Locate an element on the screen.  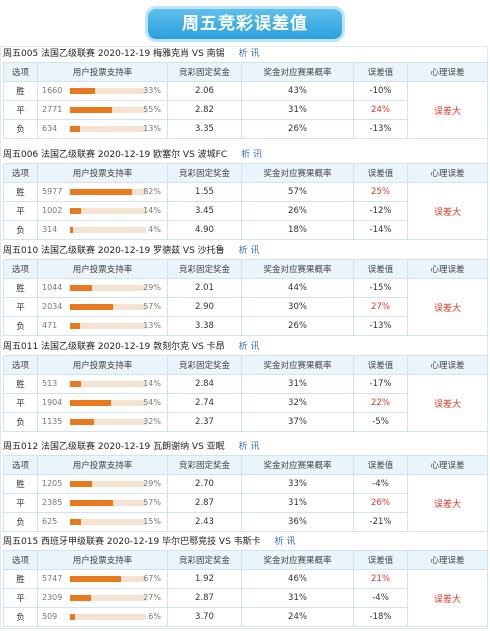
odds-cell: 4.90 is located at coordinates (204, 230).